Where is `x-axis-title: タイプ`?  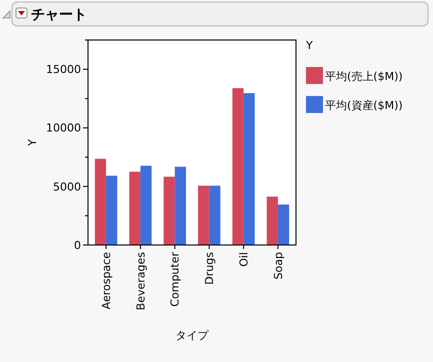 x-axis-title: タイプ is located at coordinates (193, 335).